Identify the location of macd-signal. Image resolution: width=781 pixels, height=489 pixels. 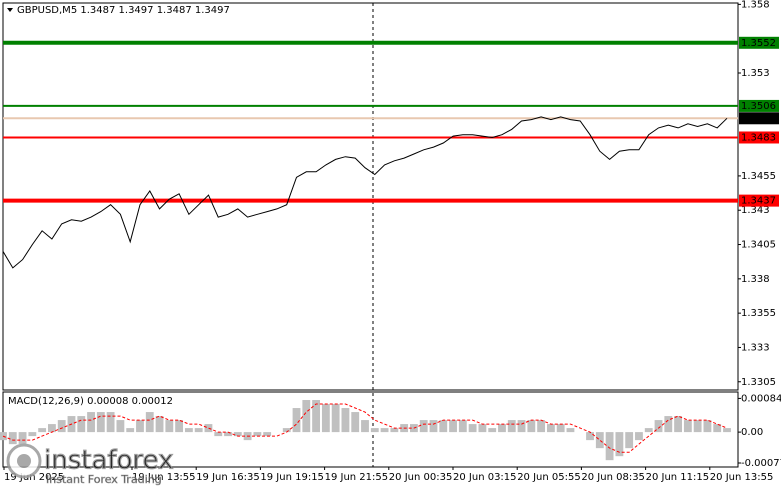
(365, 428).